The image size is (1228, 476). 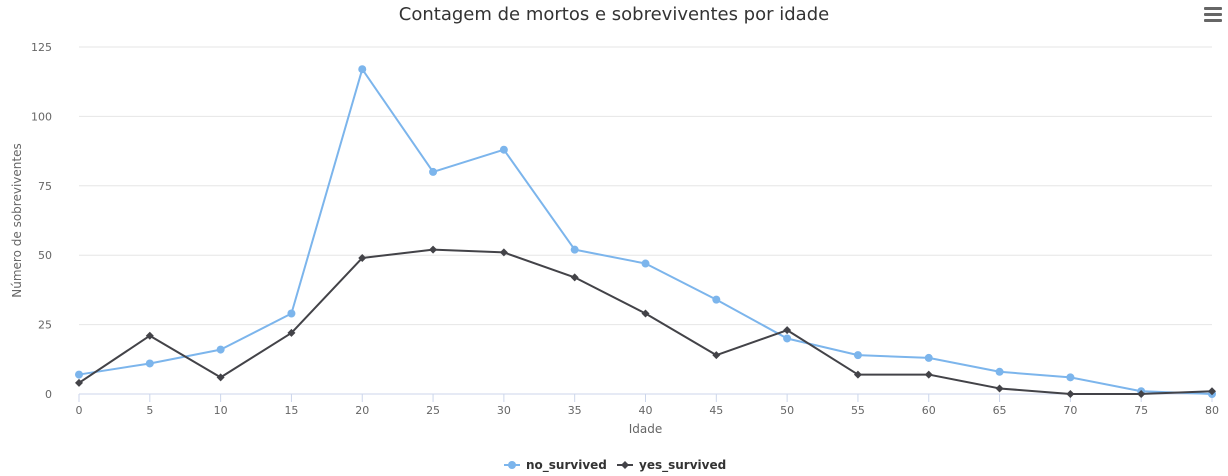 I want to click on legend-label: no_survived, so click(x=566, y=465).